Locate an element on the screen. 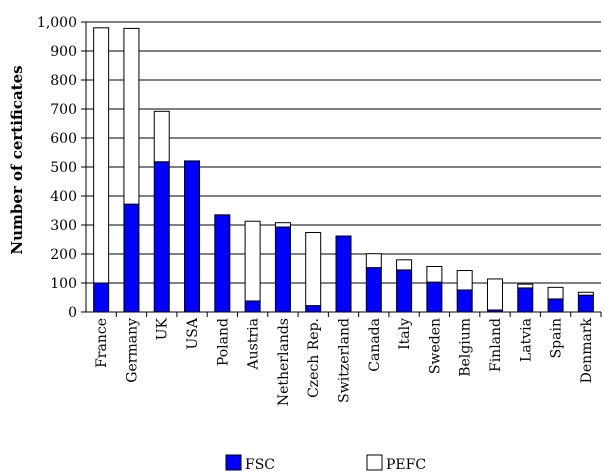 The width and height of the screenshot is (604, 476). x-category-label: Switzerland is located at coordinates (345, 360).